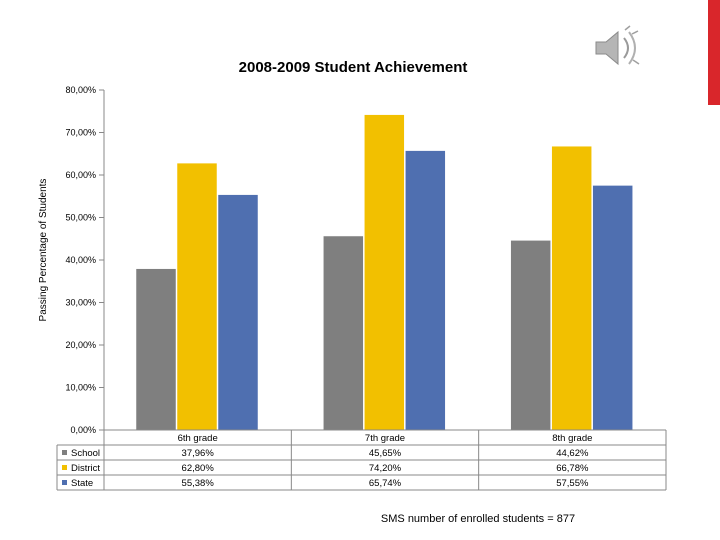  I want to click on legend-key-school, so click(64, 452).